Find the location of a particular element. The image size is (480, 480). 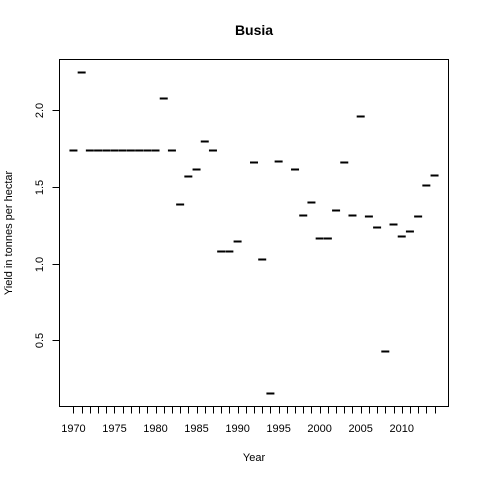

y-tick-label: 1.0 is located at coordinates (40, 264).